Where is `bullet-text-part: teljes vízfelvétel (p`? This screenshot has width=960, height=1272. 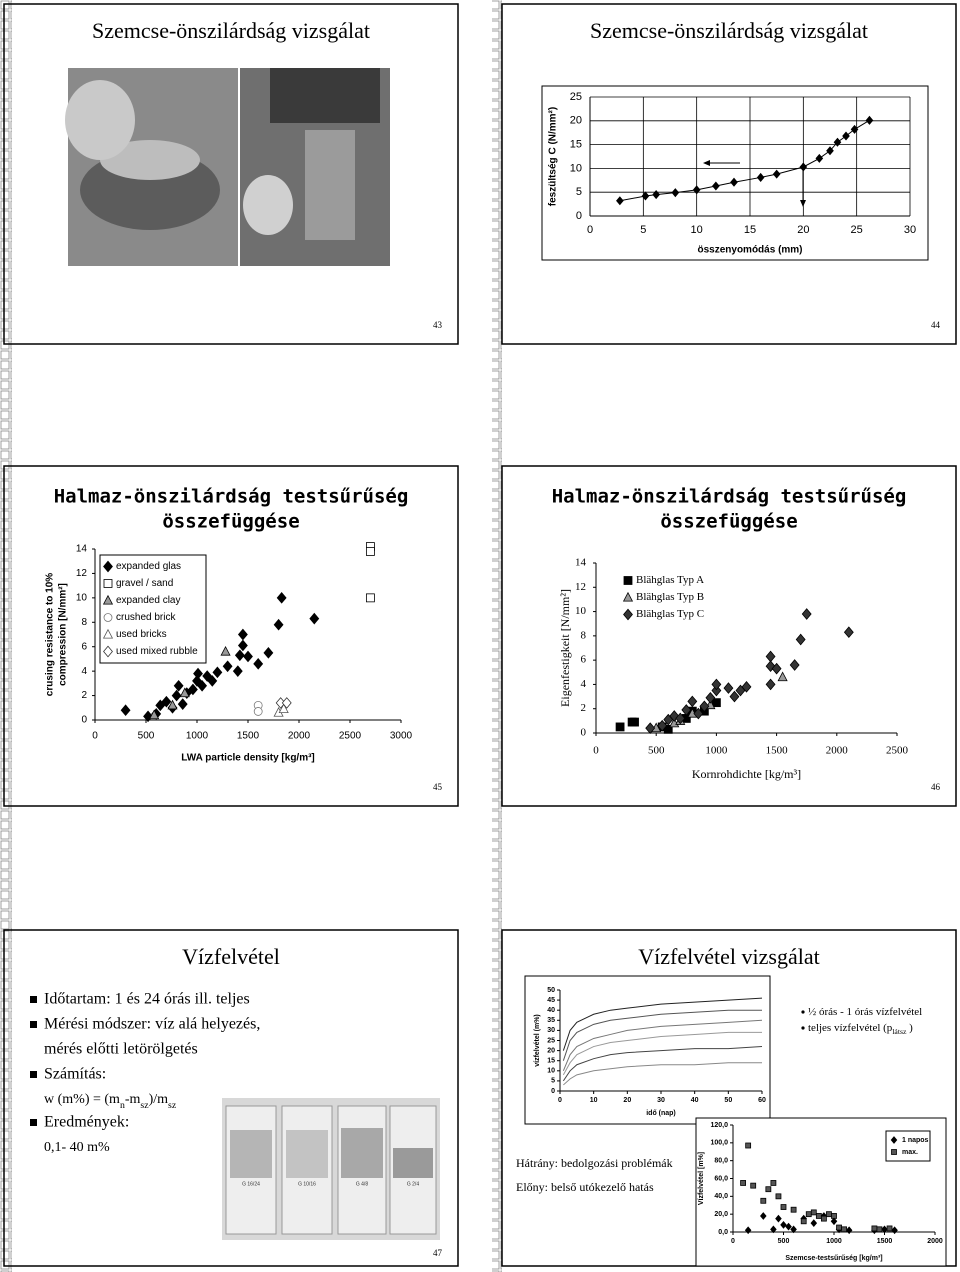 bullet-text-part: teljes vízfelvétel (p is located at coordinates (850, 1028).